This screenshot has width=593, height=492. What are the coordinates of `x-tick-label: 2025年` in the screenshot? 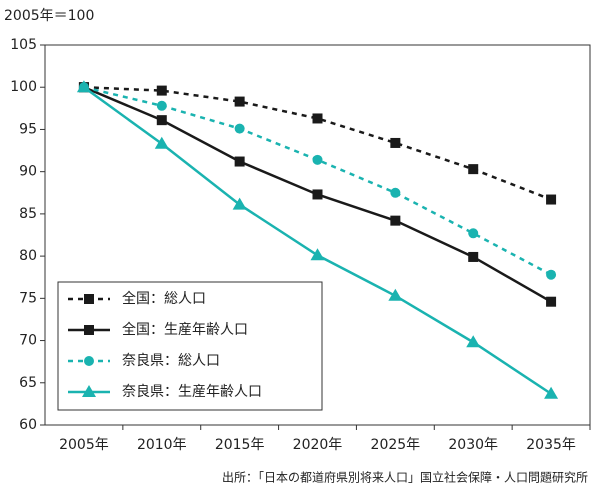 It's located at (396, 445).